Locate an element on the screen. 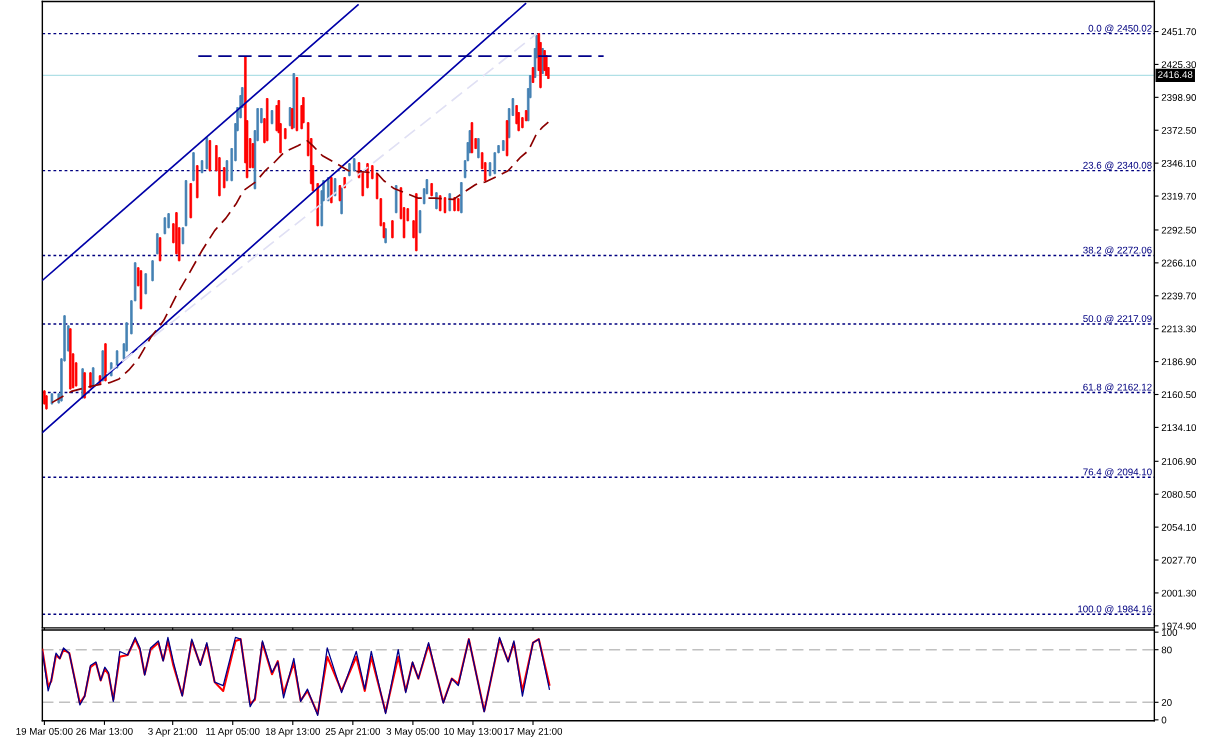 The image size is (1210, 743). y-tick-label: 2106.90 is located at coordinates (1179, 461).